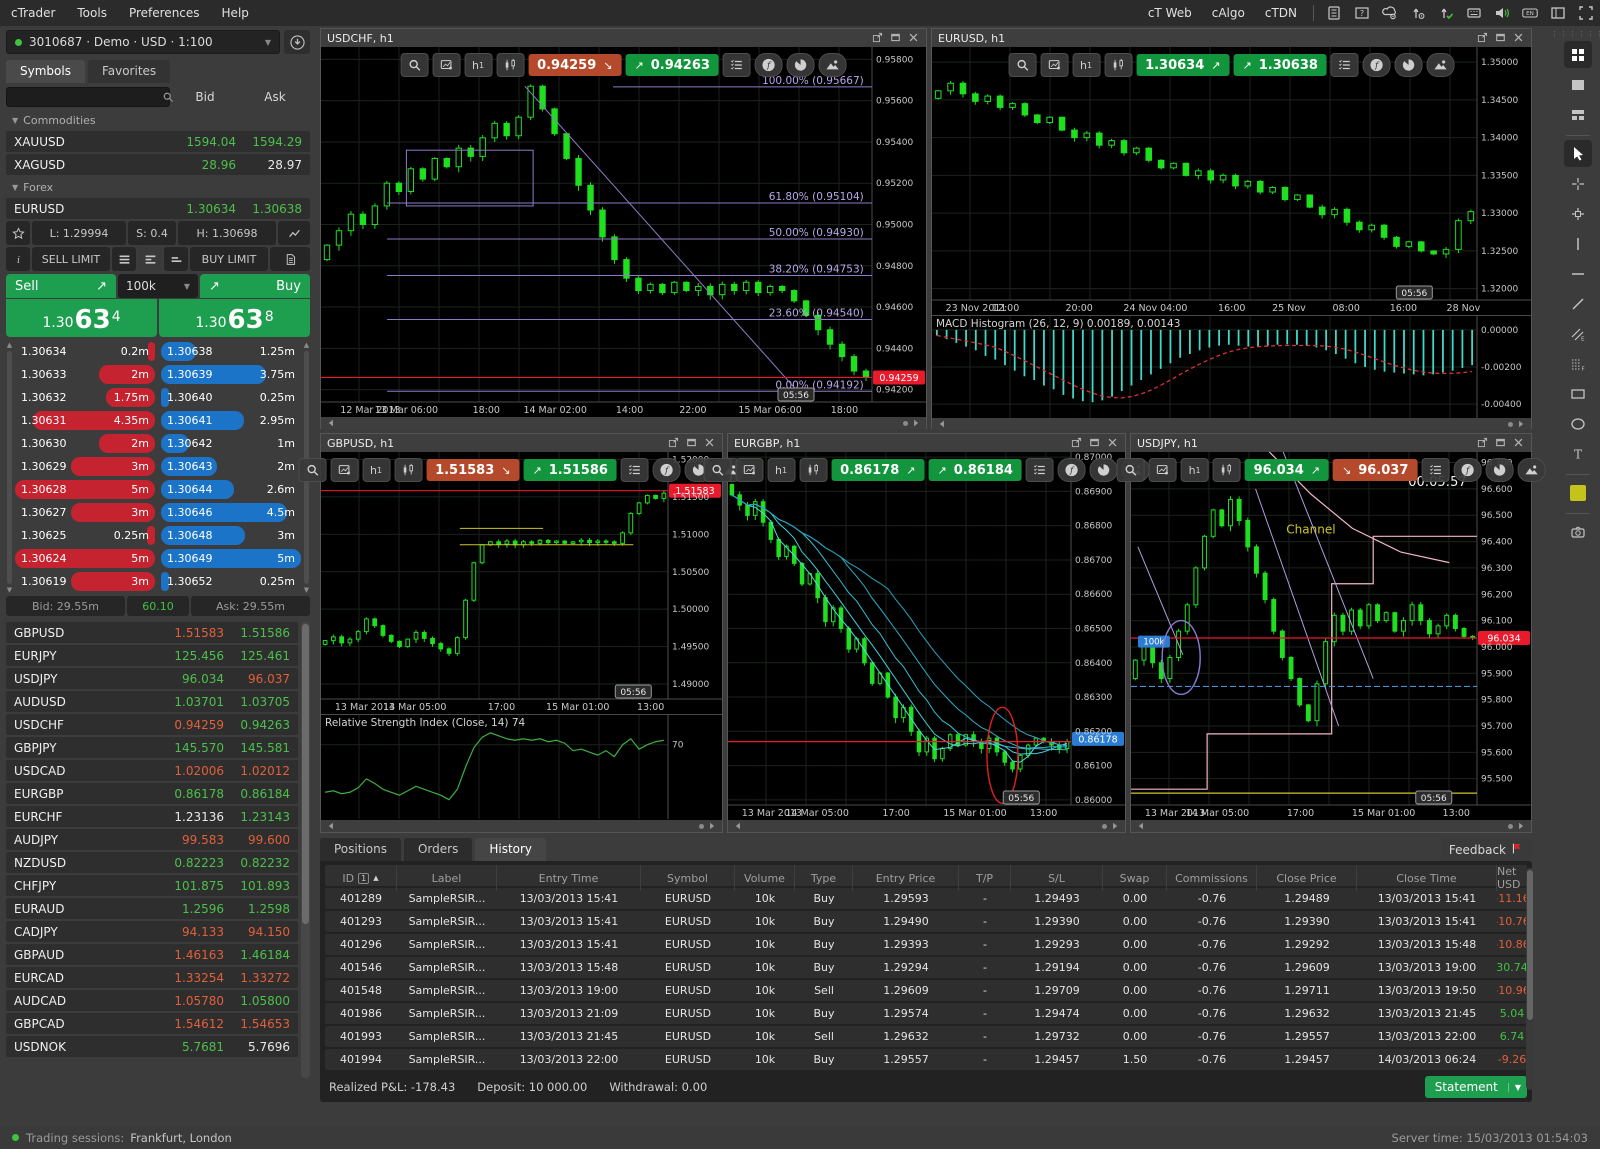  I want to click on group-forex: ▼ Forex, so click(33, 187).